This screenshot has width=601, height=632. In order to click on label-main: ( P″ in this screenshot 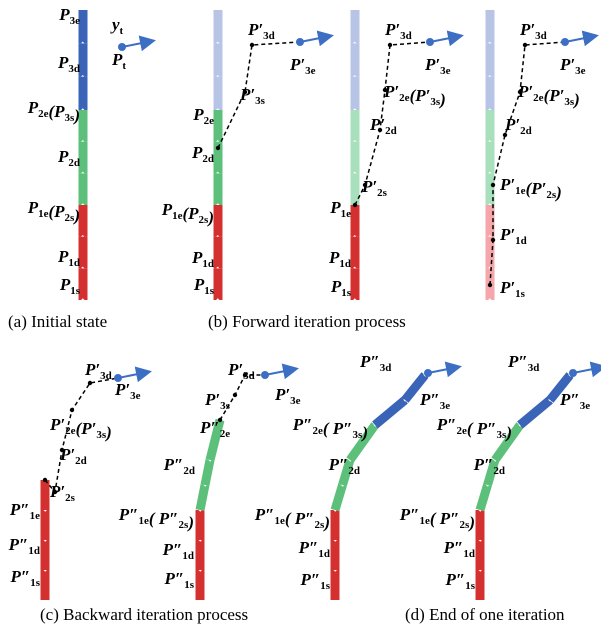, I will do `click(482, 428)`.